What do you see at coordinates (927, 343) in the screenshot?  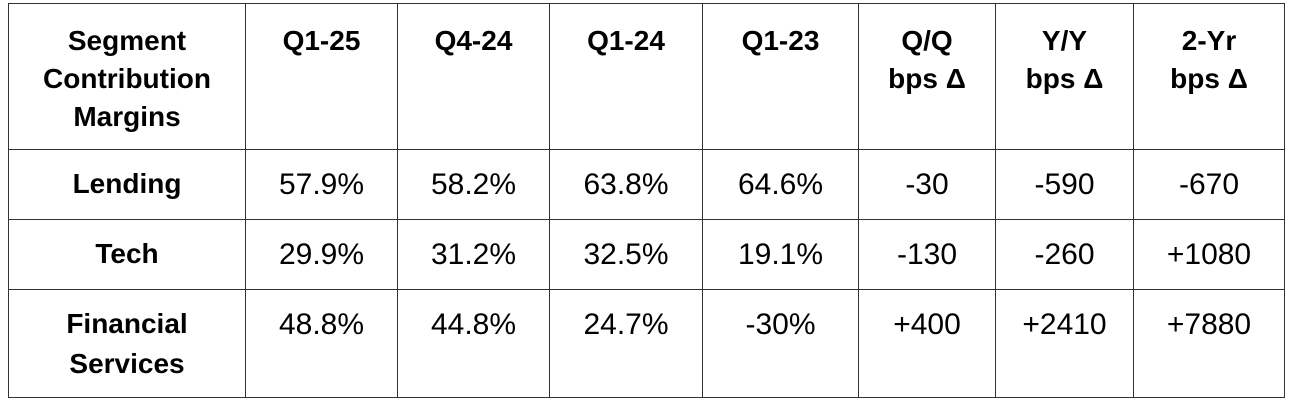 I see `value-cell: +400` at bounding box center [927, 343].